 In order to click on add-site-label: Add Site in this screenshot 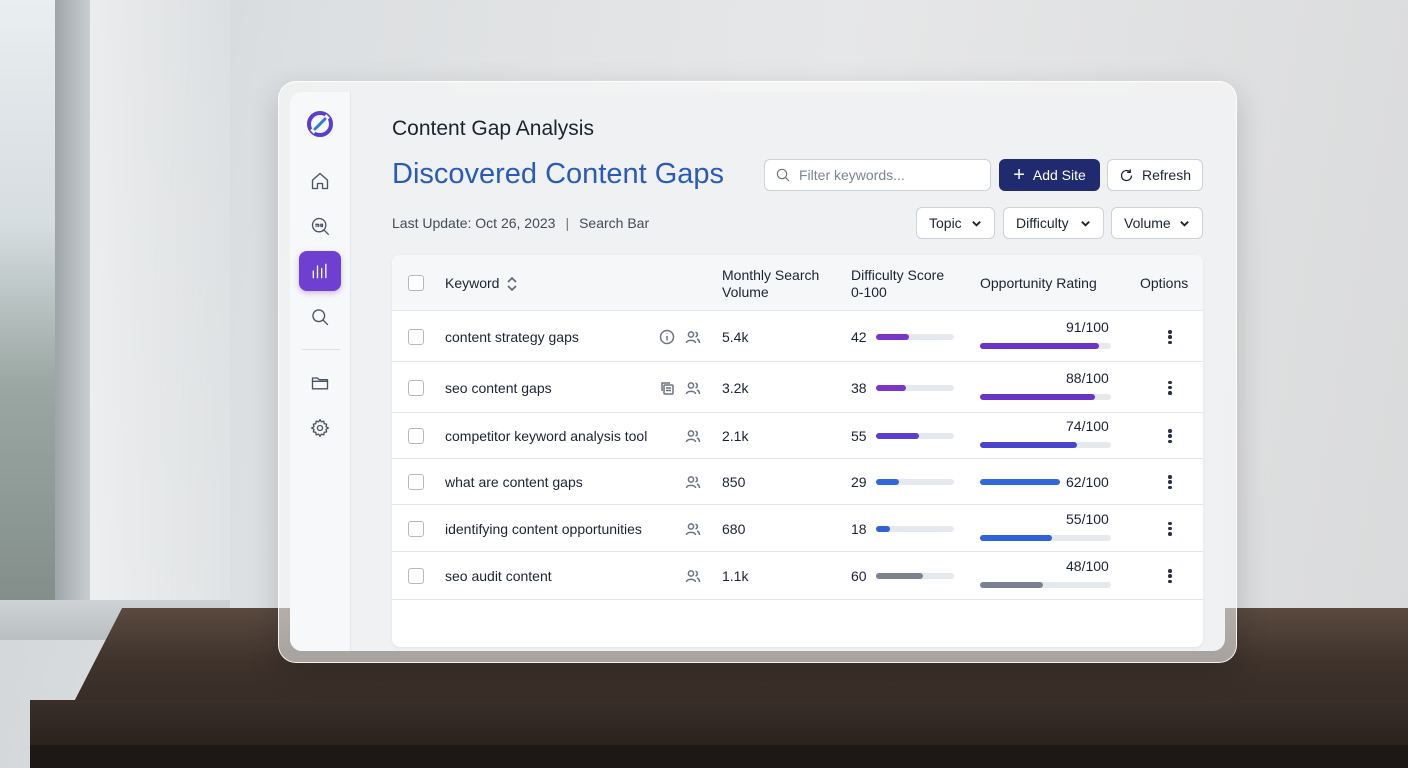, I will do `click(1059, 175)`.